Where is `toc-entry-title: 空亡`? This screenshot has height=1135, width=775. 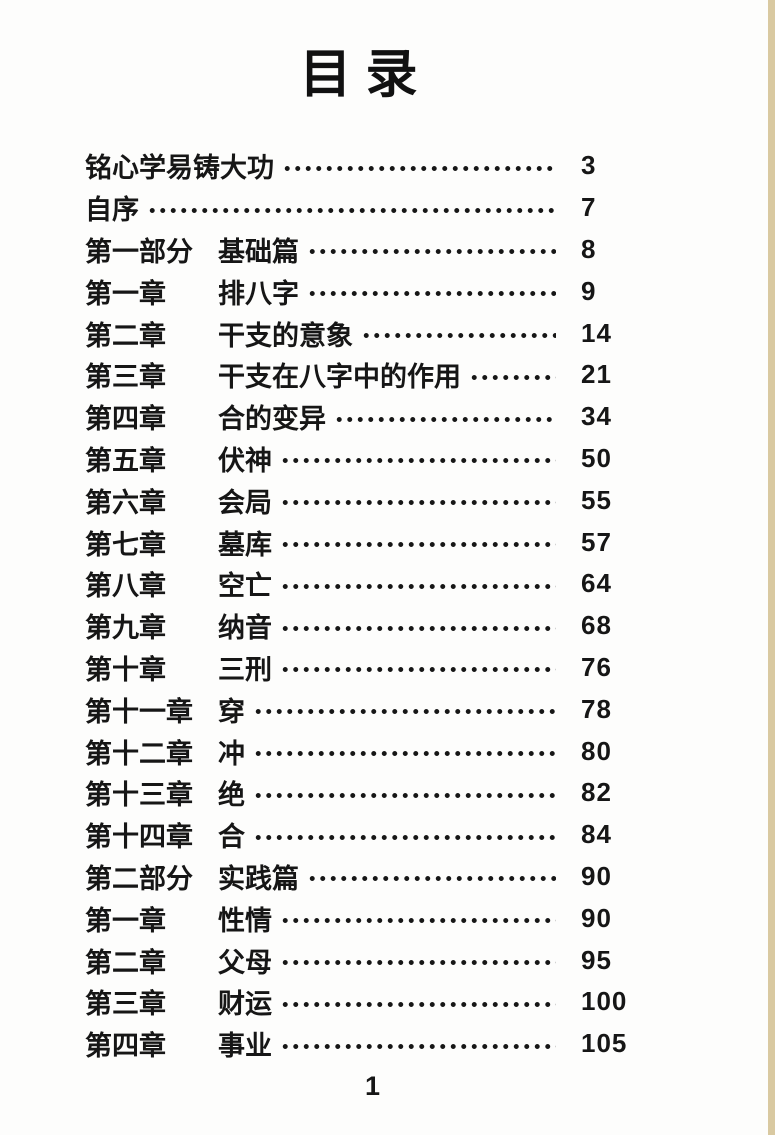 toc-entry-title: 空亡 is located at coordinates (245, 586).